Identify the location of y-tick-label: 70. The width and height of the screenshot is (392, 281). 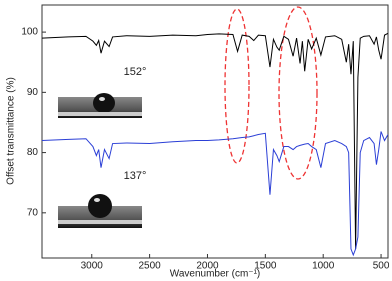
(33, 212).